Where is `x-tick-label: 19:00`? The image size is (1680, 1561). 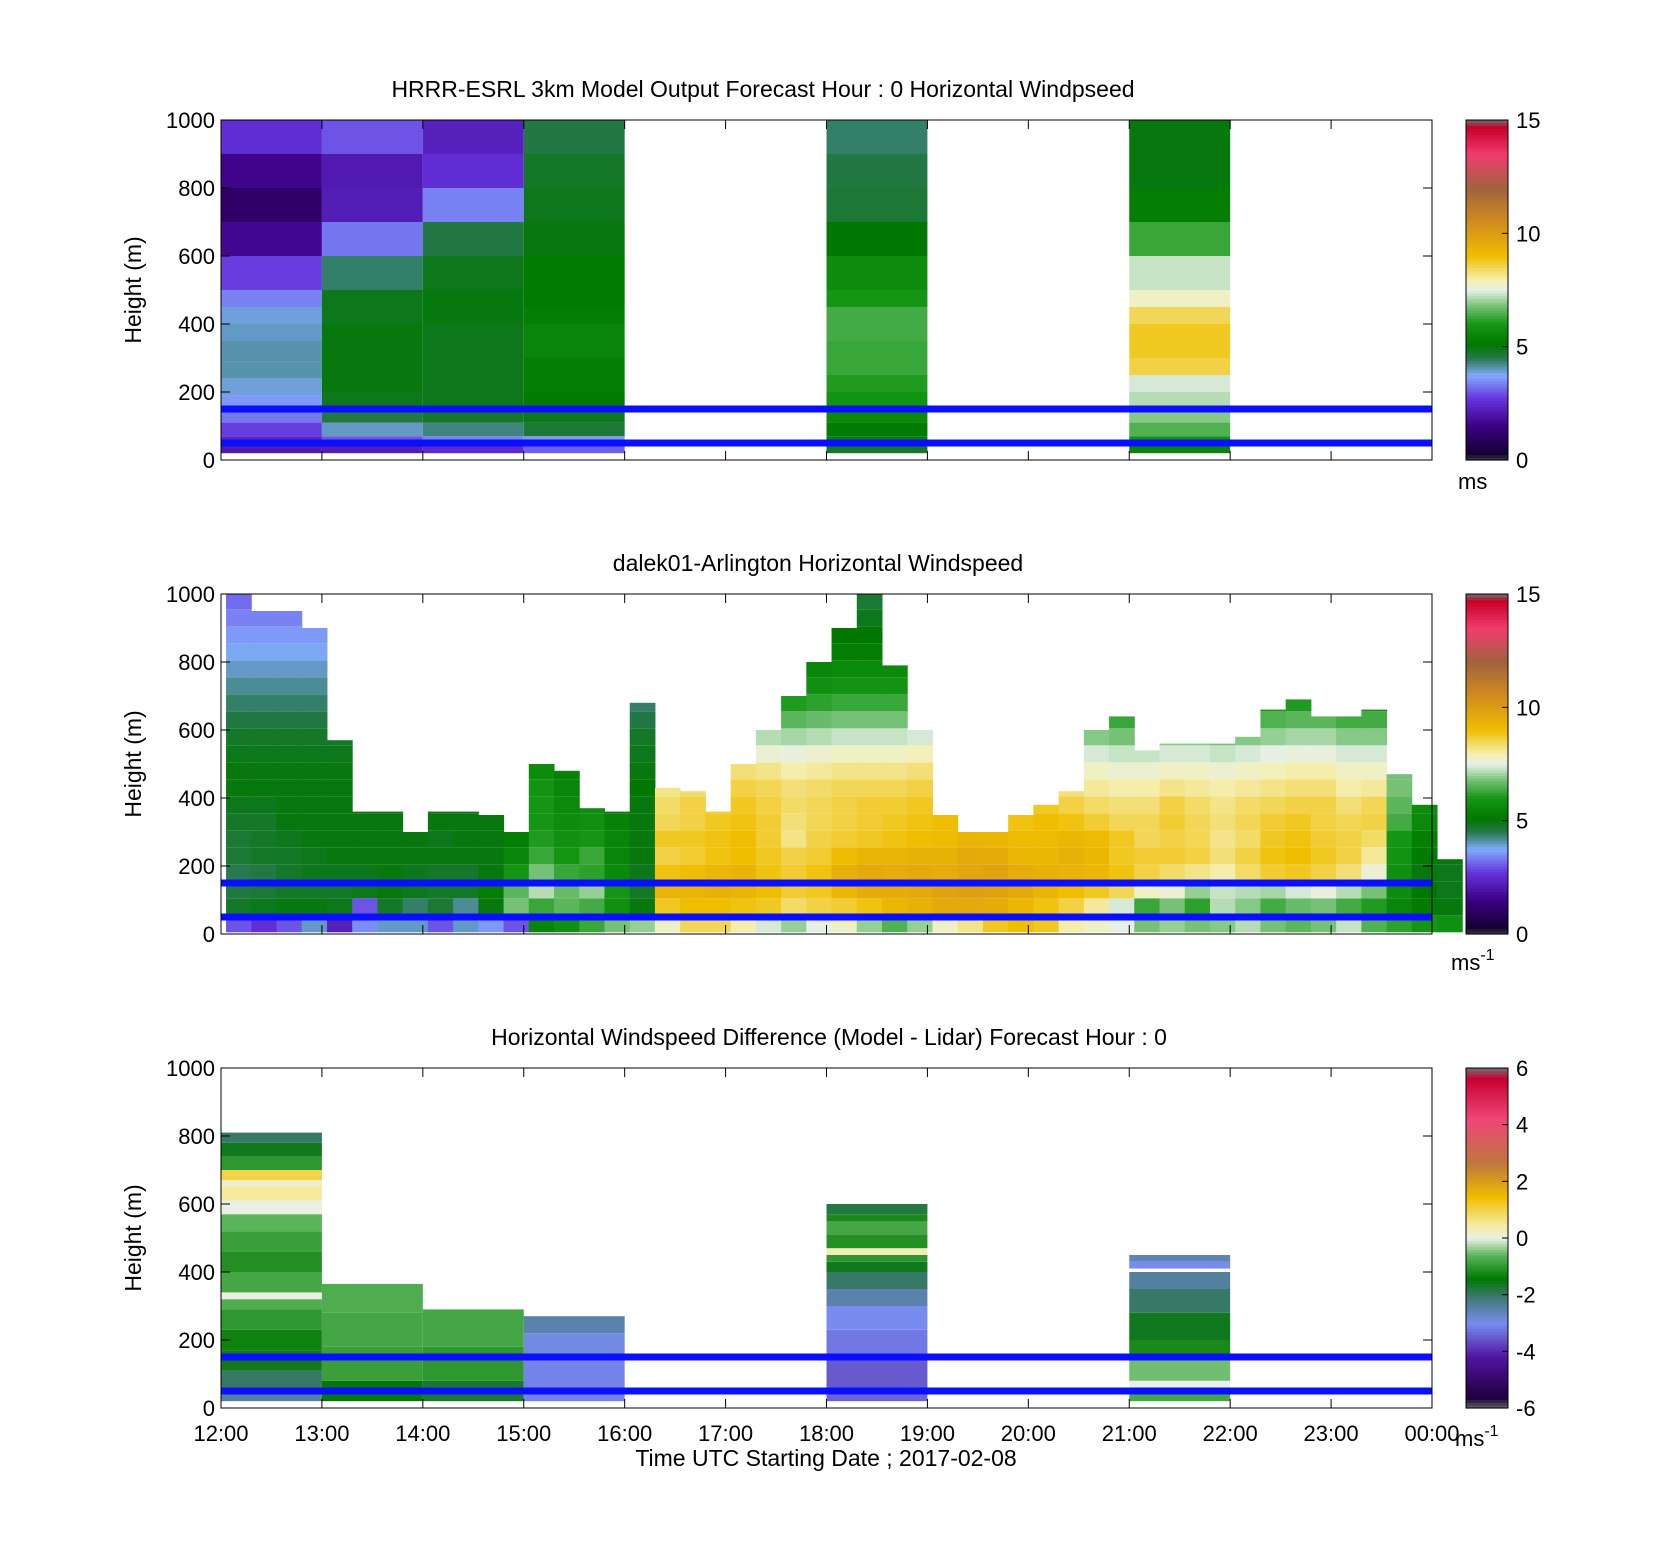 x-tick-label: 19:00 is located at coordinates (927, 1433).